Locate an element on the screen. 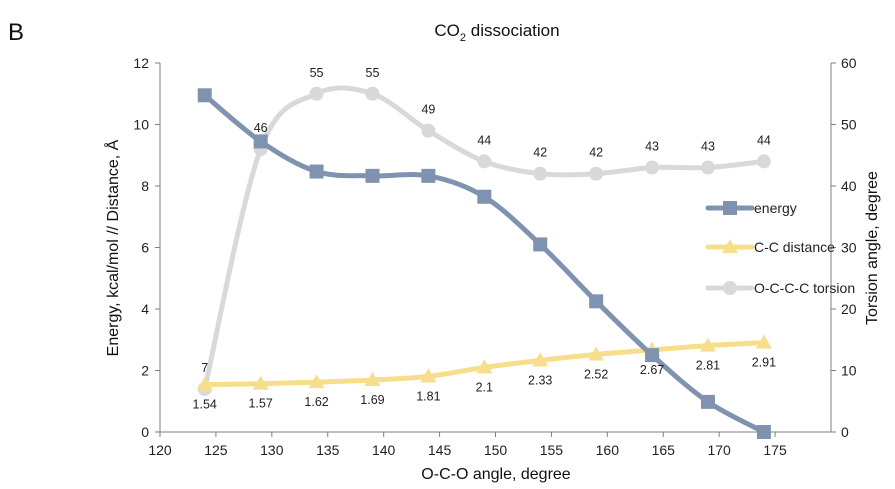 The height and width of the screenshot is (489, 895). y-axis-label-left: Energy, kcal/mol // Distance, Å is located at coordinates (112, 247).